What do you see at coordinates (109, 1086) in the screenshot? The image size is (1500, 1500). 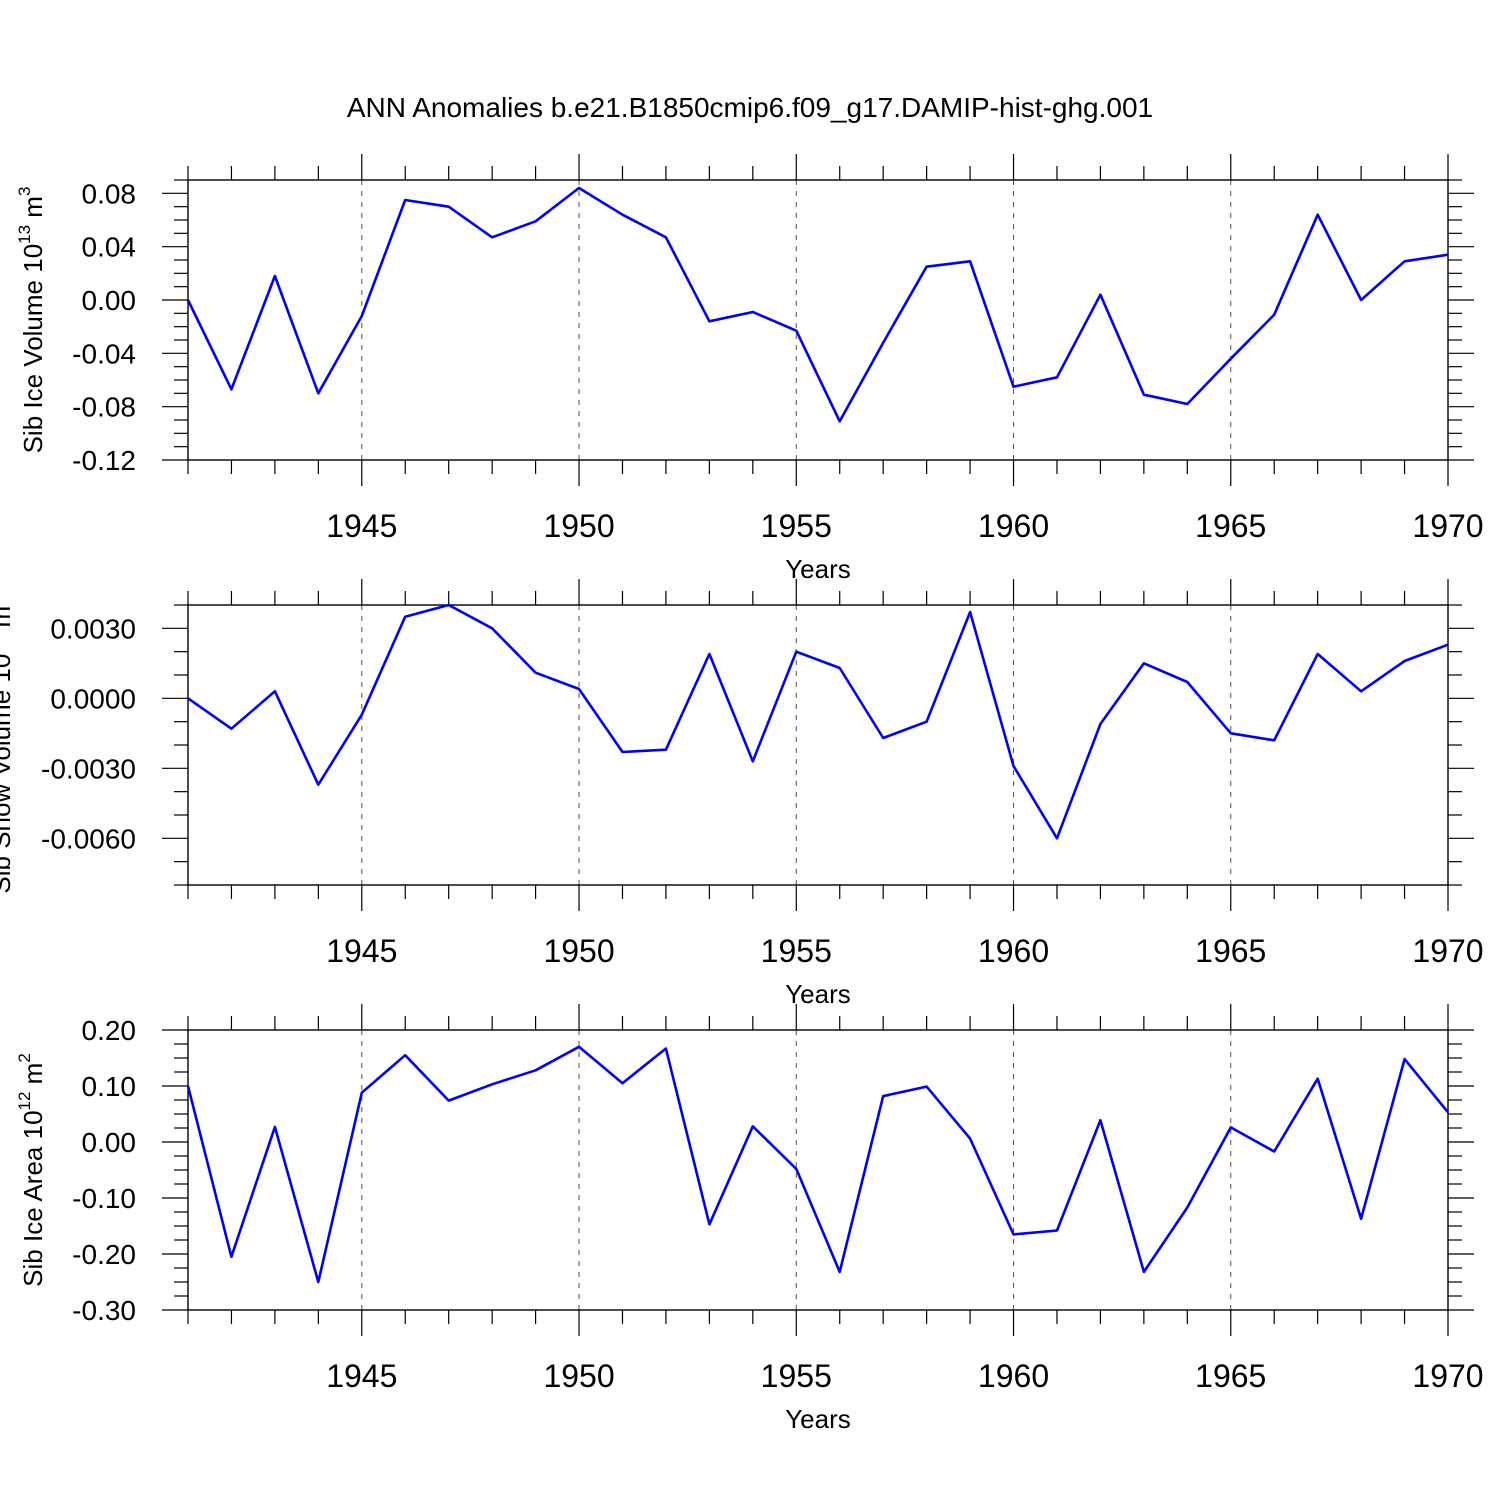 I see `y-tick-label: 0.10` at bounding box center [109, 1086].